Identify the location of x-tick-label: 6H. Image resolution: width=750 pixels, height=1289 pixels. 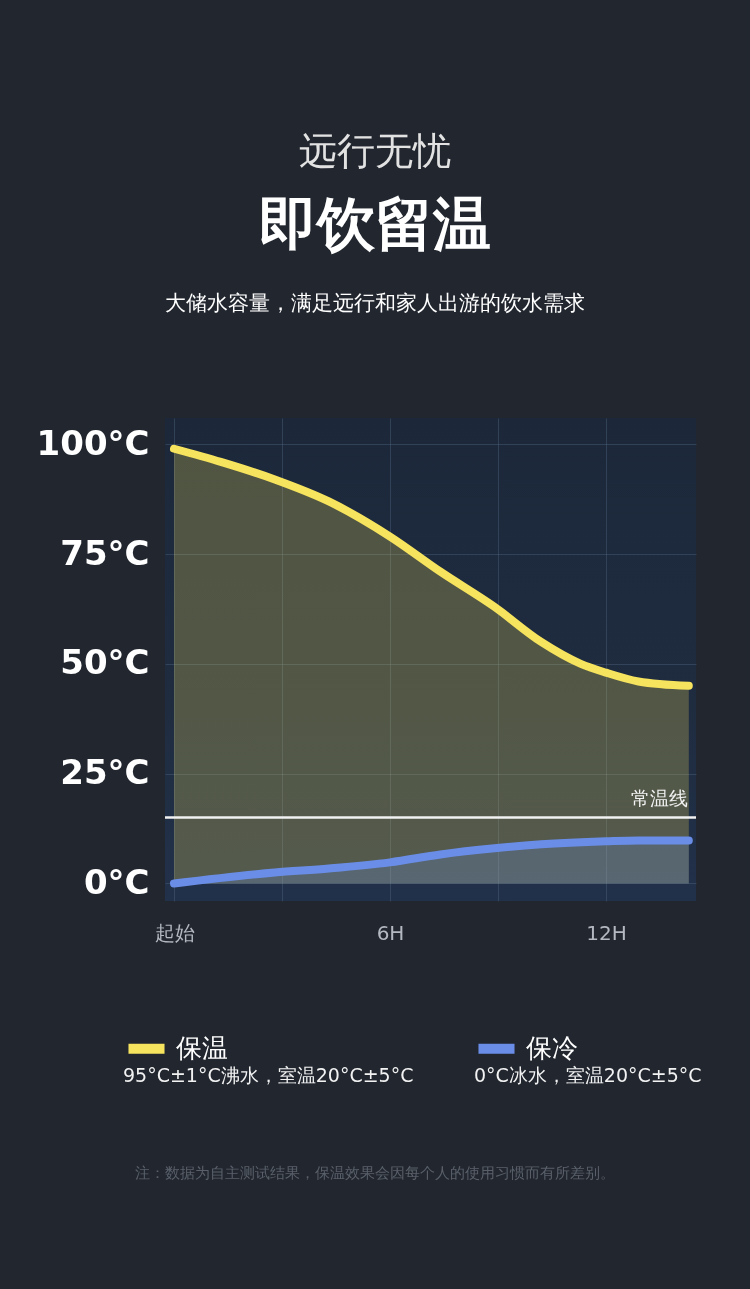
(390, 932).